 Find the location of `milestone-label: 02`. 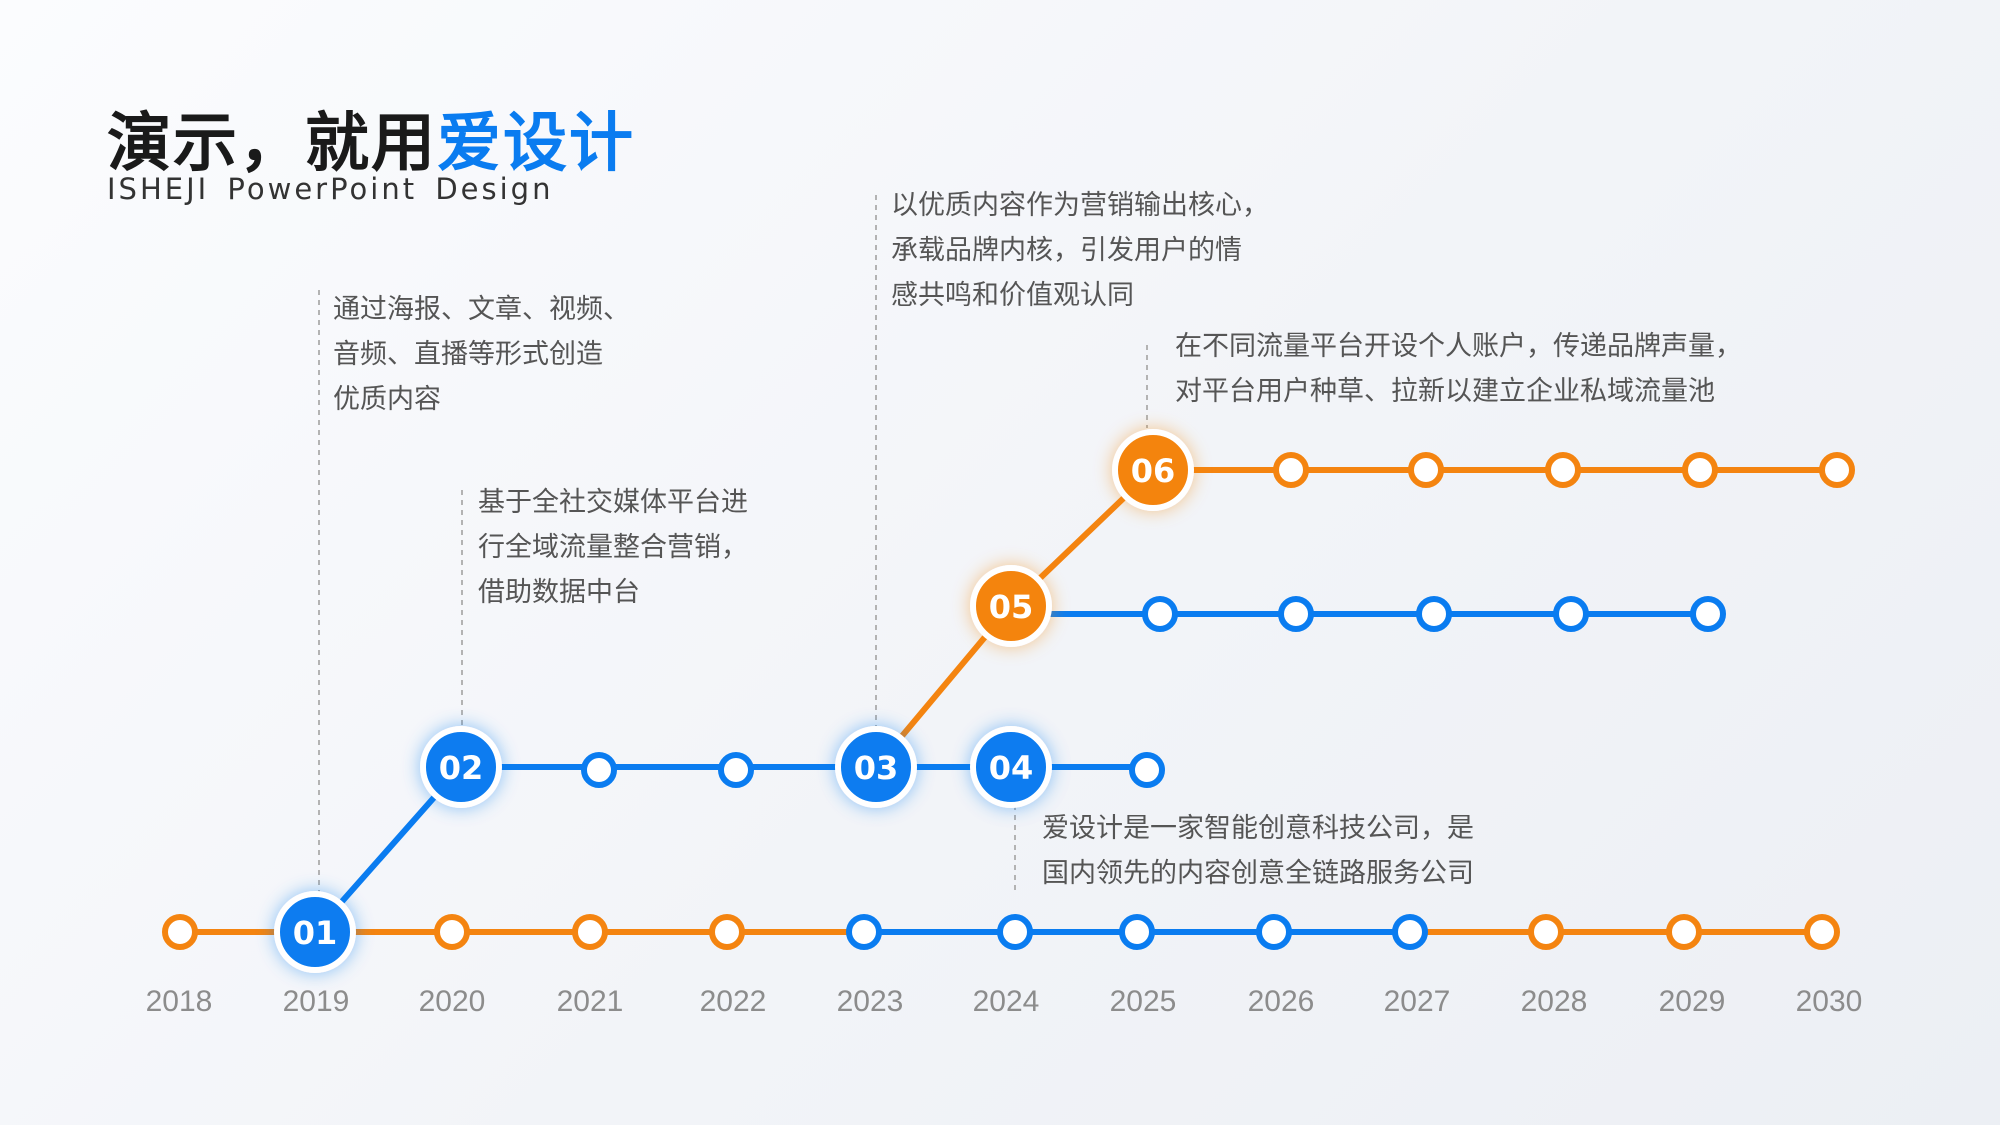

milestone-label: 02 is located at coordinates (461, 768).